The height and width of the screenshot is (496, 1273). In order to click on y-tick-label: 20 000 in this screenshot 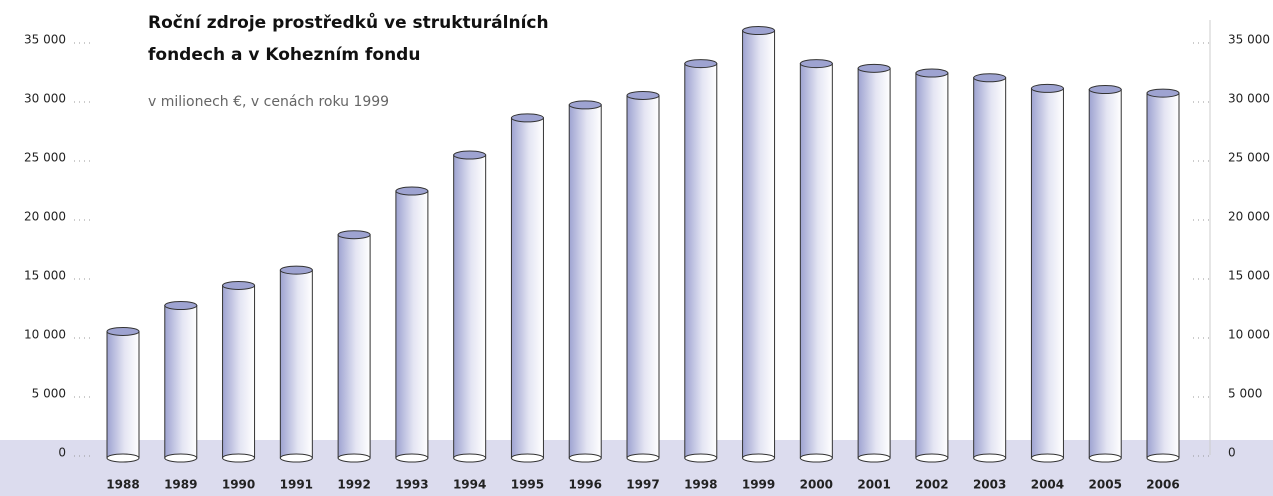, I will do `click(45, 217)`.